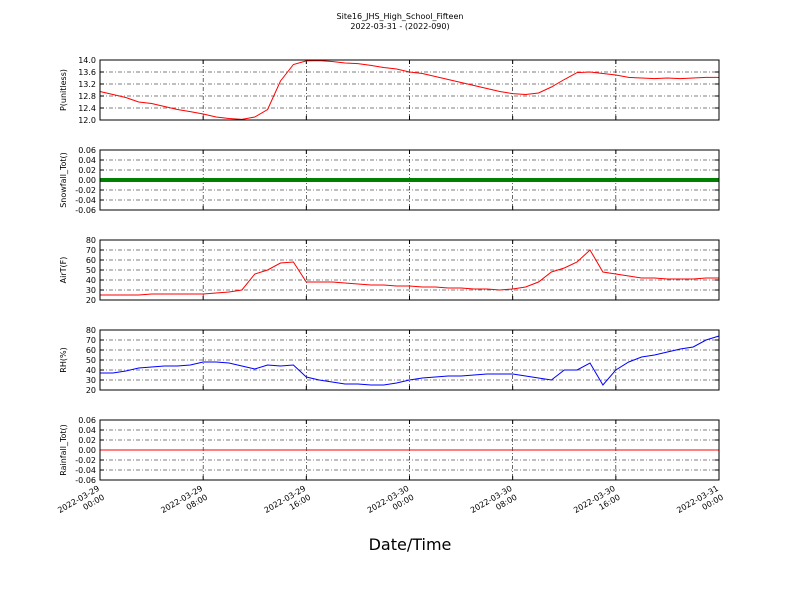 This screenshot has width=800, height=600. I want to click on panel: 12.0 12.4 12.8 13.2 13.6 14.0 P(unitless), so click(389, 90).